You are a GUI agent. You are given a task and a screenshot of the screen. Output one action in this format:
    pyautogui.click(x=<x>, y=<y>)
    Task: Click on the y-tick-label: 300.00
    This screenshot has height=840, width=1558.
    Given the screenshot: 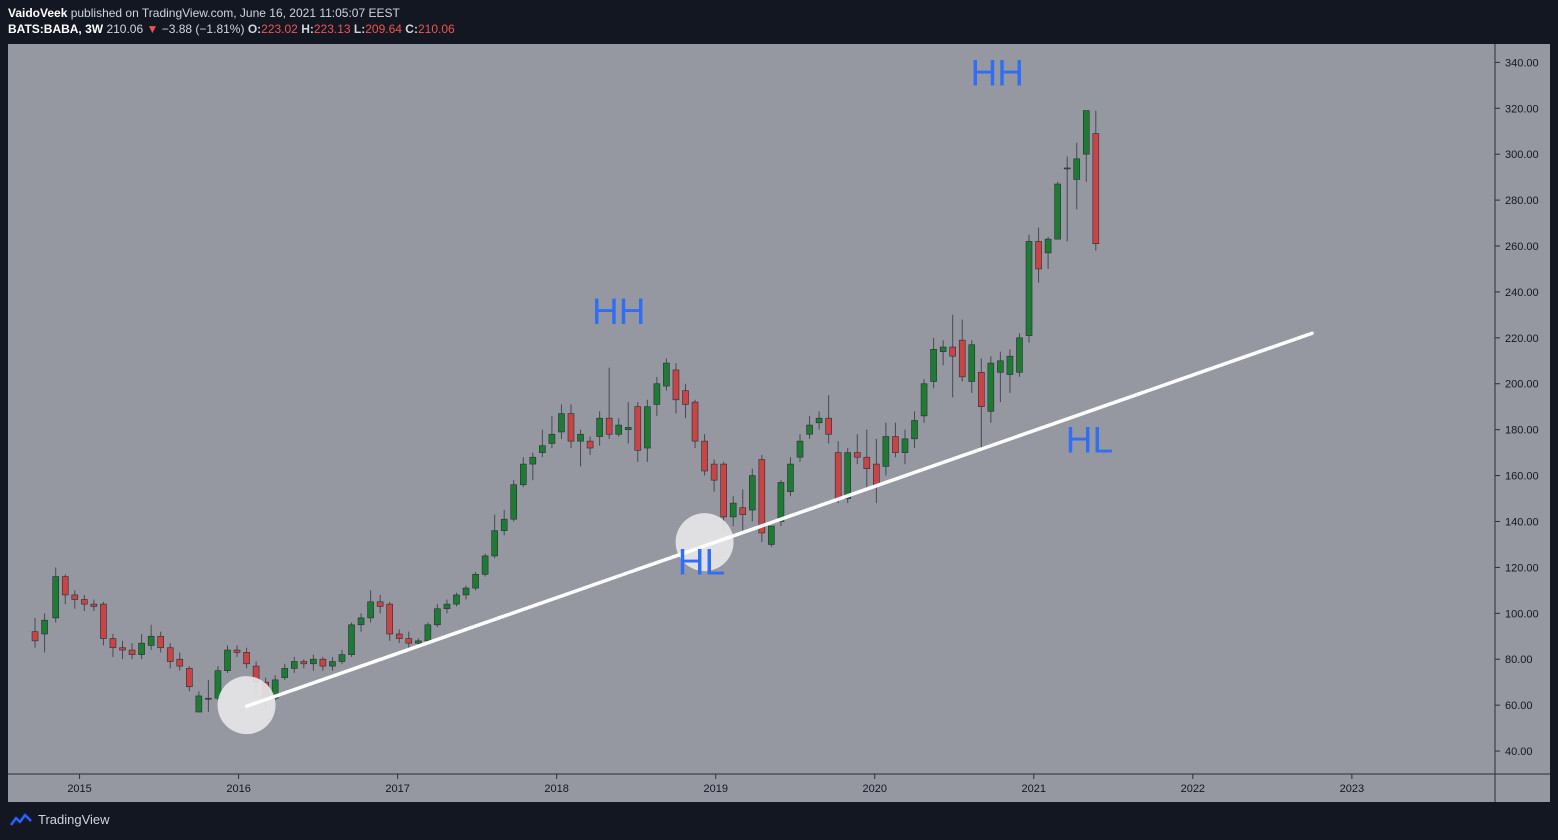 What is the action you would take?
    pyautogui.click(x=1522, y=155)
    